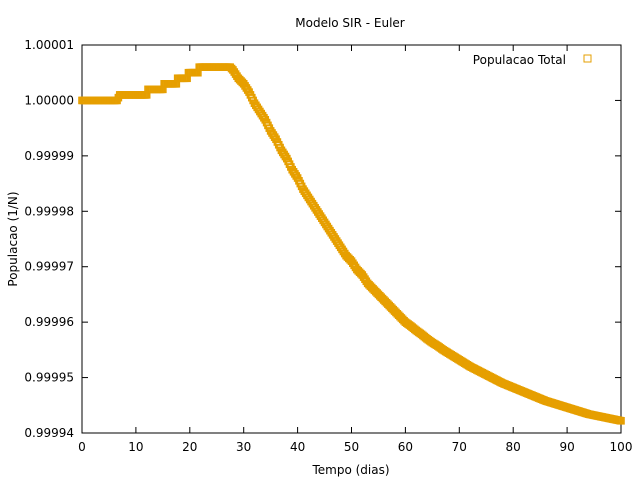 The width and height of the screenshot is (640, 480). I want to click on x-tick-label: 100, so click(621, 447).